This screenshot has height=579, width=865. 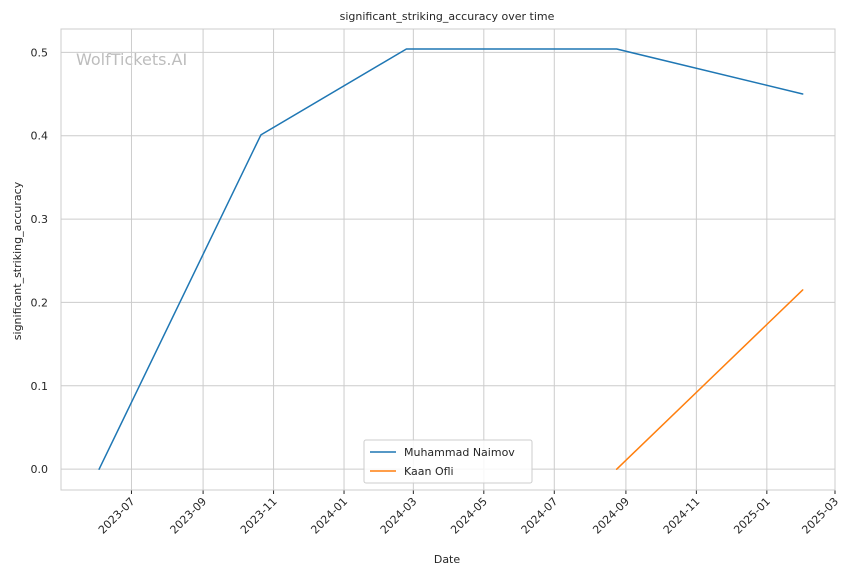 What do you see at coordinates (447, 559) in the screenshot?
I see `x-axis-label: Date` at bounding box center [447, 559].